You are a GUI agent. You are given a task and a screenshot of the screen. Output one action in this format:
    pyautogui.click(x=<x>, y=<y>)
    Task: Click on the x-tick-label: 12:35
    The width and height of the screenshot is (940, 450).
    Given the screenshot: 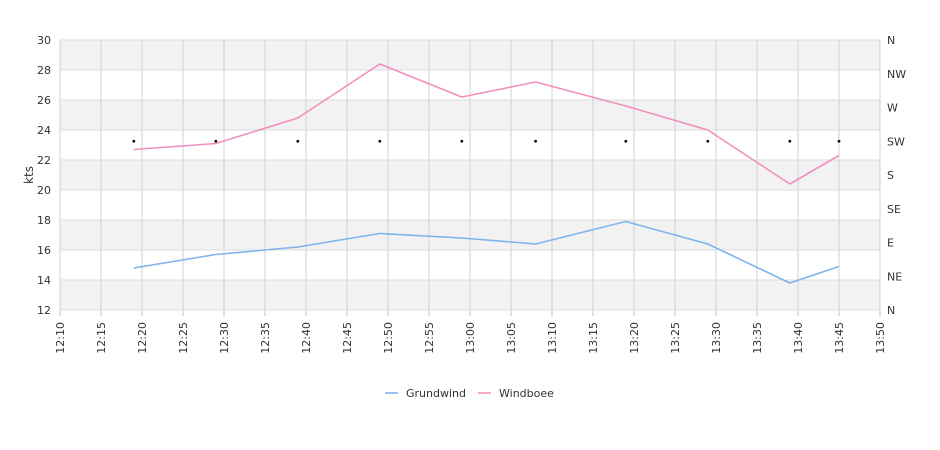 What is the action you would take?
    pyautogui.click(x=265, y=338)
    